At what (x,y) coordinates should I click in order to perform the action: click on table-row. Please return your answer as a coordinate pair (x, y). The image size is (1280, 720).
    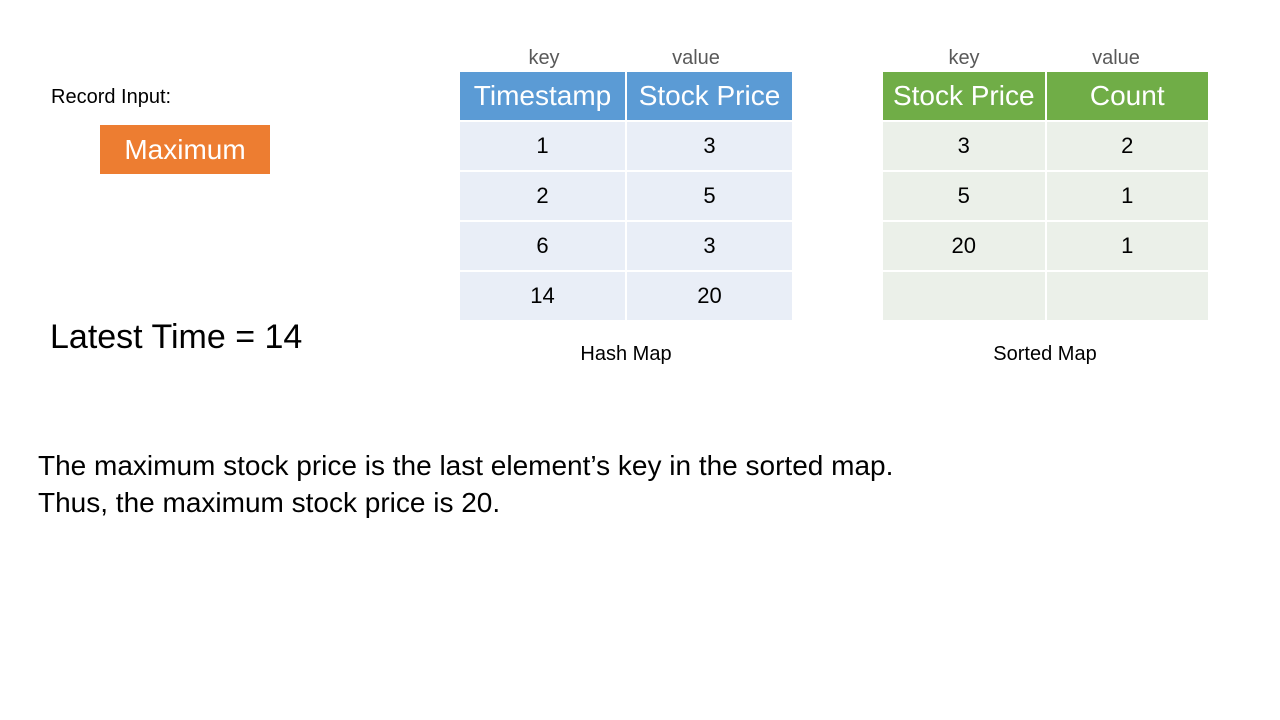
    Looking at the image, I should click on (1045, 296).